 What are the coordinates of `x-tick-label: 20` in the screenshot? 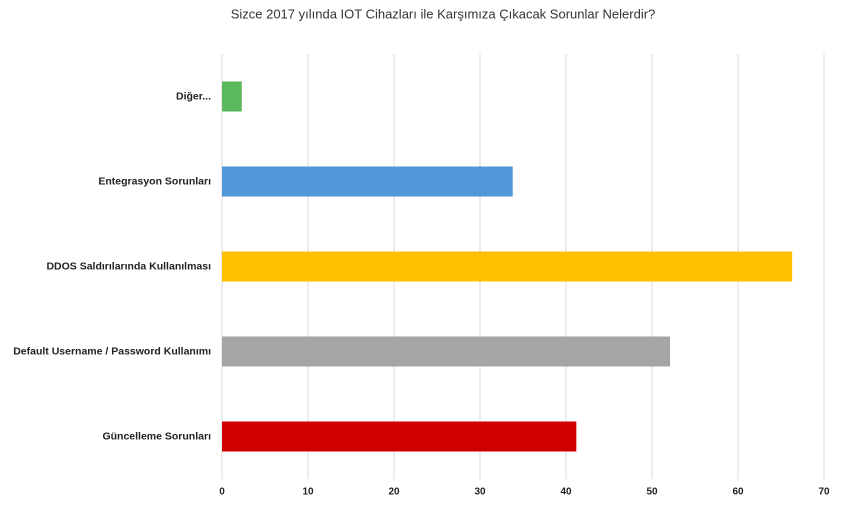 It's located at (394, 492).